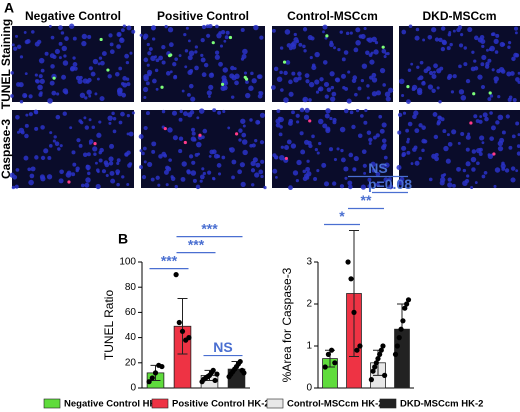 This screenshot has width=520, height=412. Describe the element at coordinates (203, 16) in the screenshot. I see `column-heading: Positive Control` at that location.